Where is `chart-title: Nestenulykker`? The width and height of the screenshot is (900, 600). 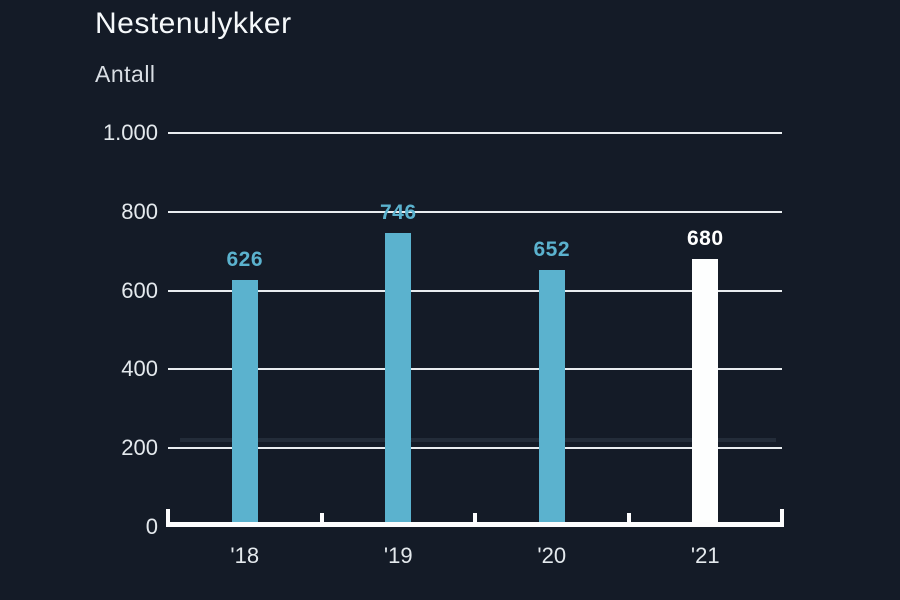
chart-title: Nestenulykker is located at coordinates (193, 23).